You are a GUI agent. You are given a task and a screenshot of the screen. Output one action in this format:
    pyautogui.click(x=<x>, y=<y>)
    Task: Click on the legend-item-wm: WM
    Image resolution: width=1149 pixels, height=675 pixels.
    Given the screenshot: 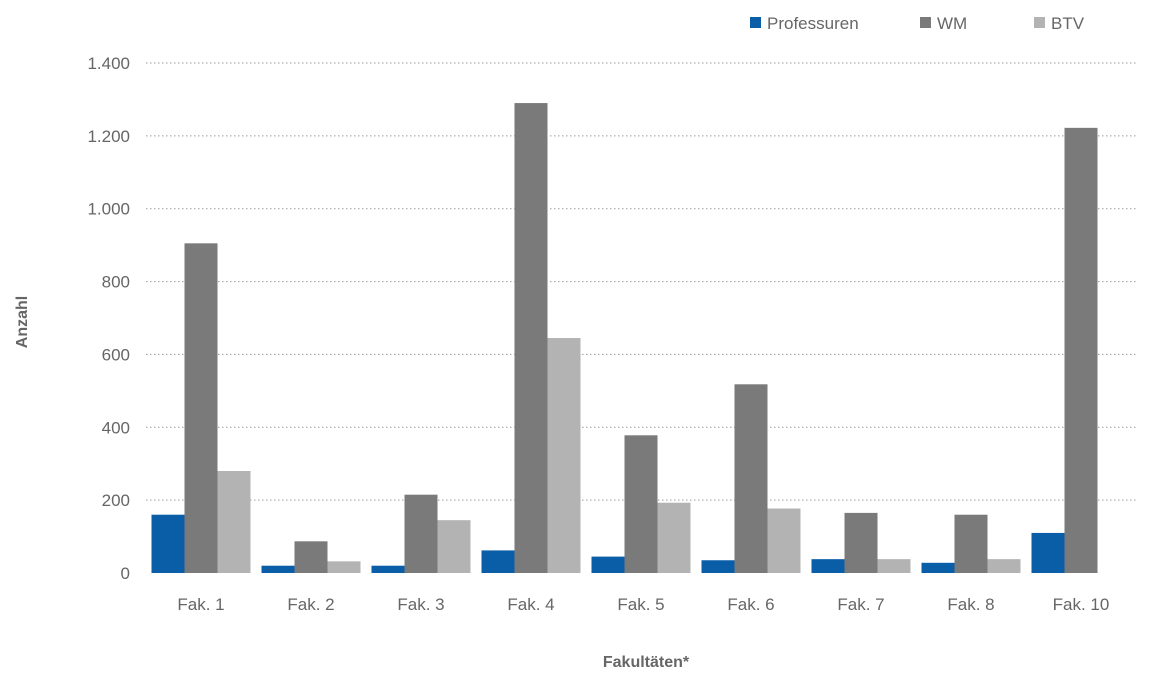 What is the action you would take?
    pyautogui.click(x=943, y=23)
    